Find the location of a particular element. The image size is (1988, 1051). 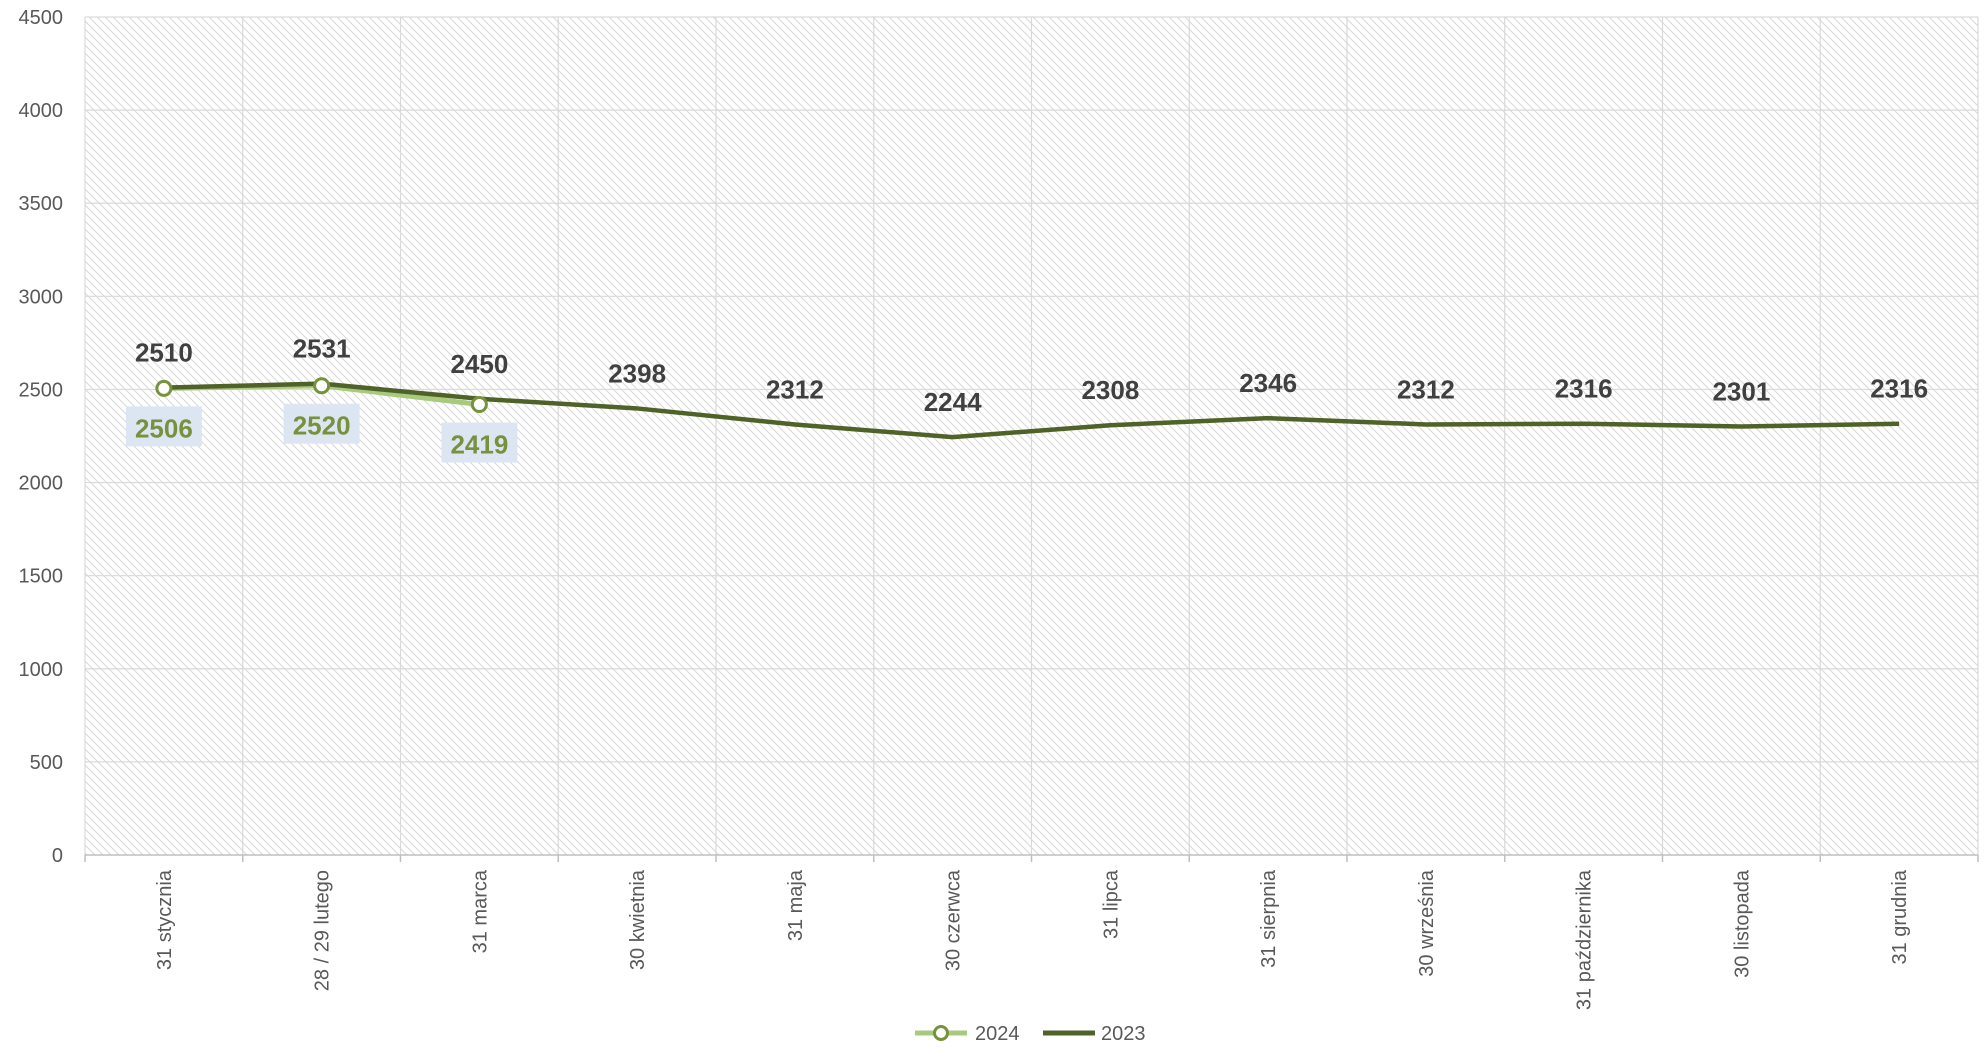

series-2023-data-label: 2244 is located at coordinates (953, 402).